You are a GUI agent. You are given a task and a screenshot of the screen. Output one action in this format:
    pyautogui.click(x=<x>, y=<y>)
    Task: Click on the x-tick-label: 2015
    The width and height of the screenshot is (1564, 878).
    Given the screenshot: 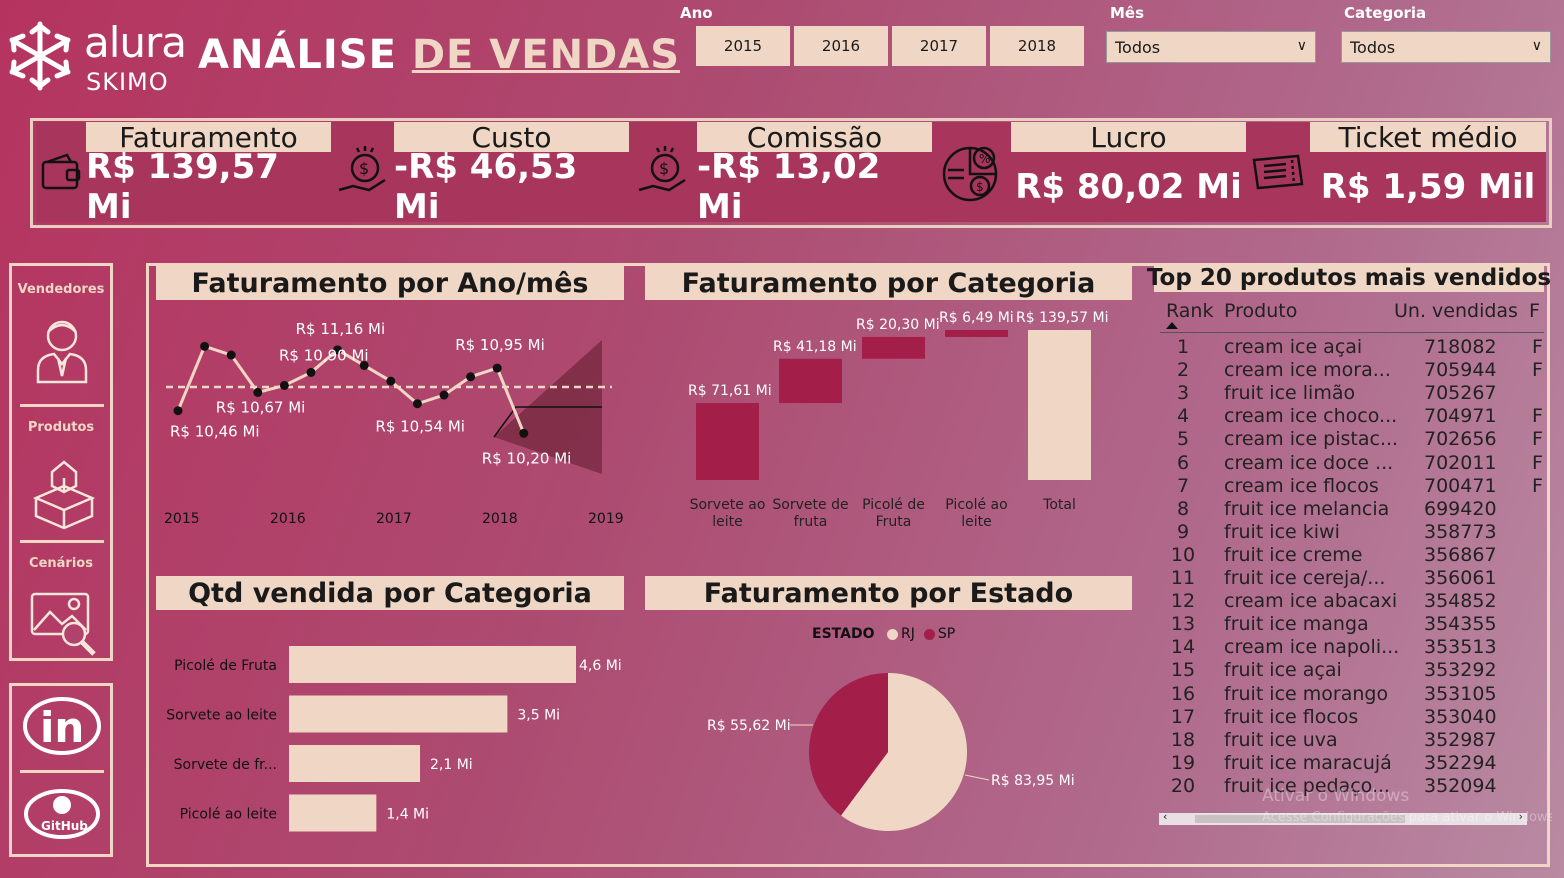 What is the action you would take?
    pyautogui.click(x=182, y=519)
    